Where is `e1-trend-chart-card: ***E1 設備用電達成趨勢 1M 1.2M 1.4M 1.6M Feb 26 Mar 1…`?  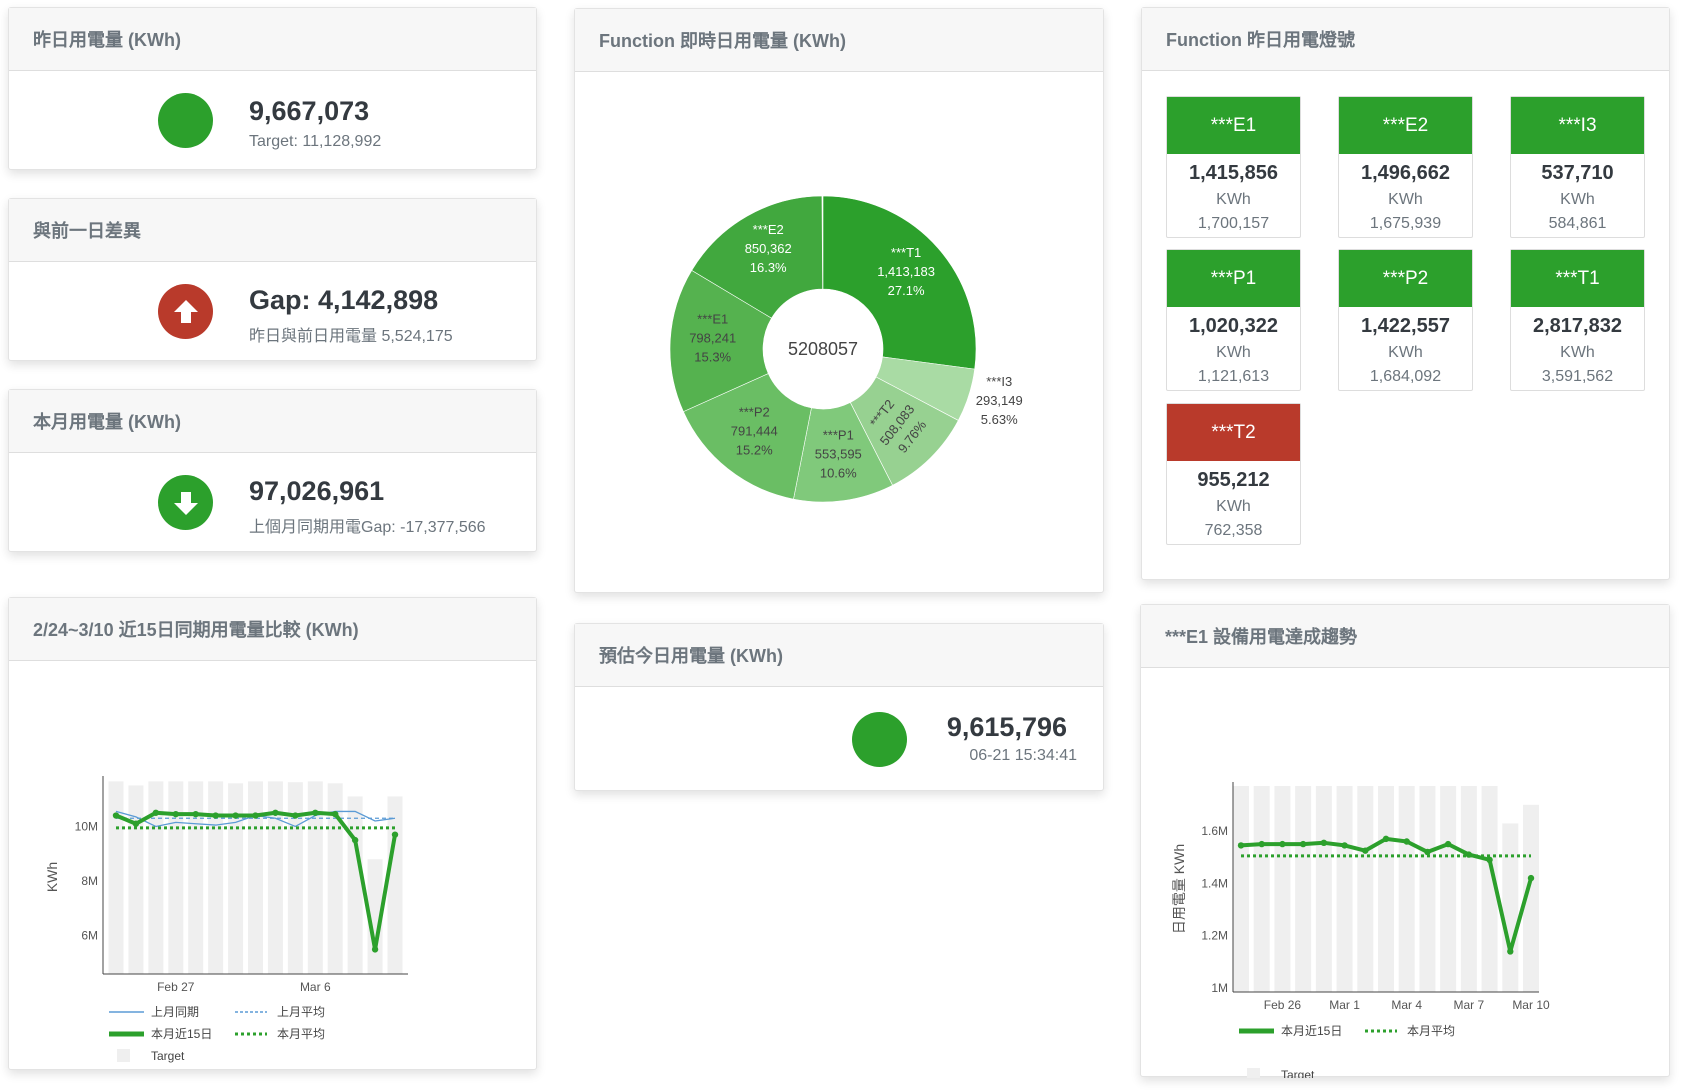 e1-trend-chart-card: ***E1 設備用電達成趨勢 1M 1.2M 1.4M 1.6M Feb 26 Mar 1… is located at coordinates (1405, 841).